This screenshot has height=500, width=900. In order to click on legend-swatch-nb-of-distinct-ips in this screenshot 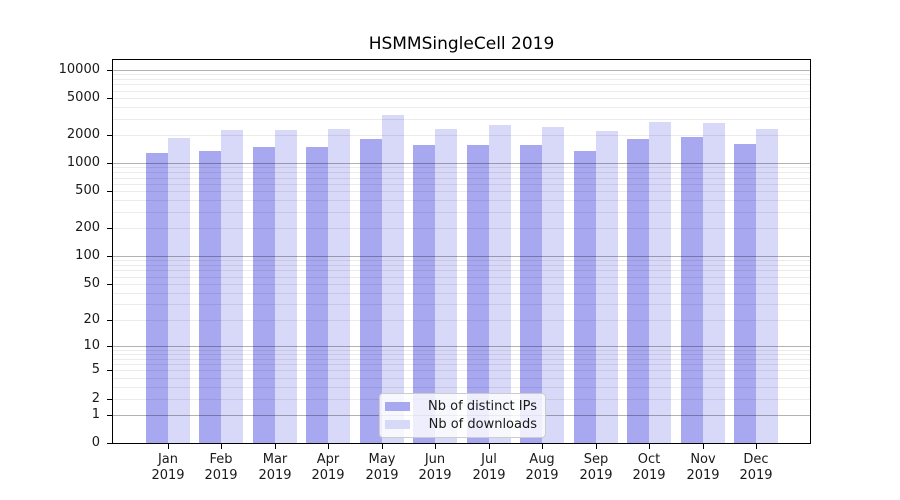, I will do `click(397, 407)`.